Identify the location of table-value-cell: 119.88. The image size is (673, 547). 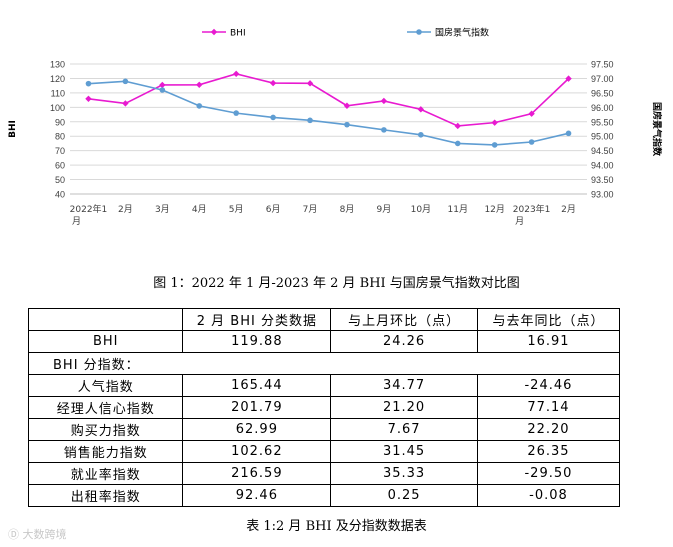
(257, 341).